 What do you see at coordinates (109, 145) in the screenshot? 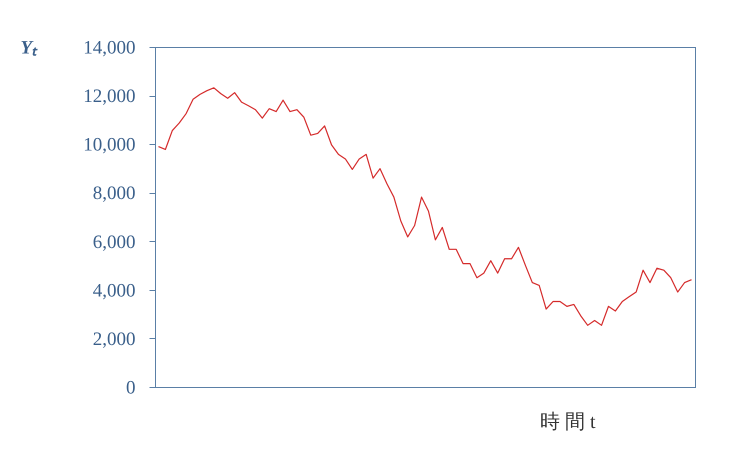
I see `y-tick-label: 10,000` at bounding box center [109, 145].